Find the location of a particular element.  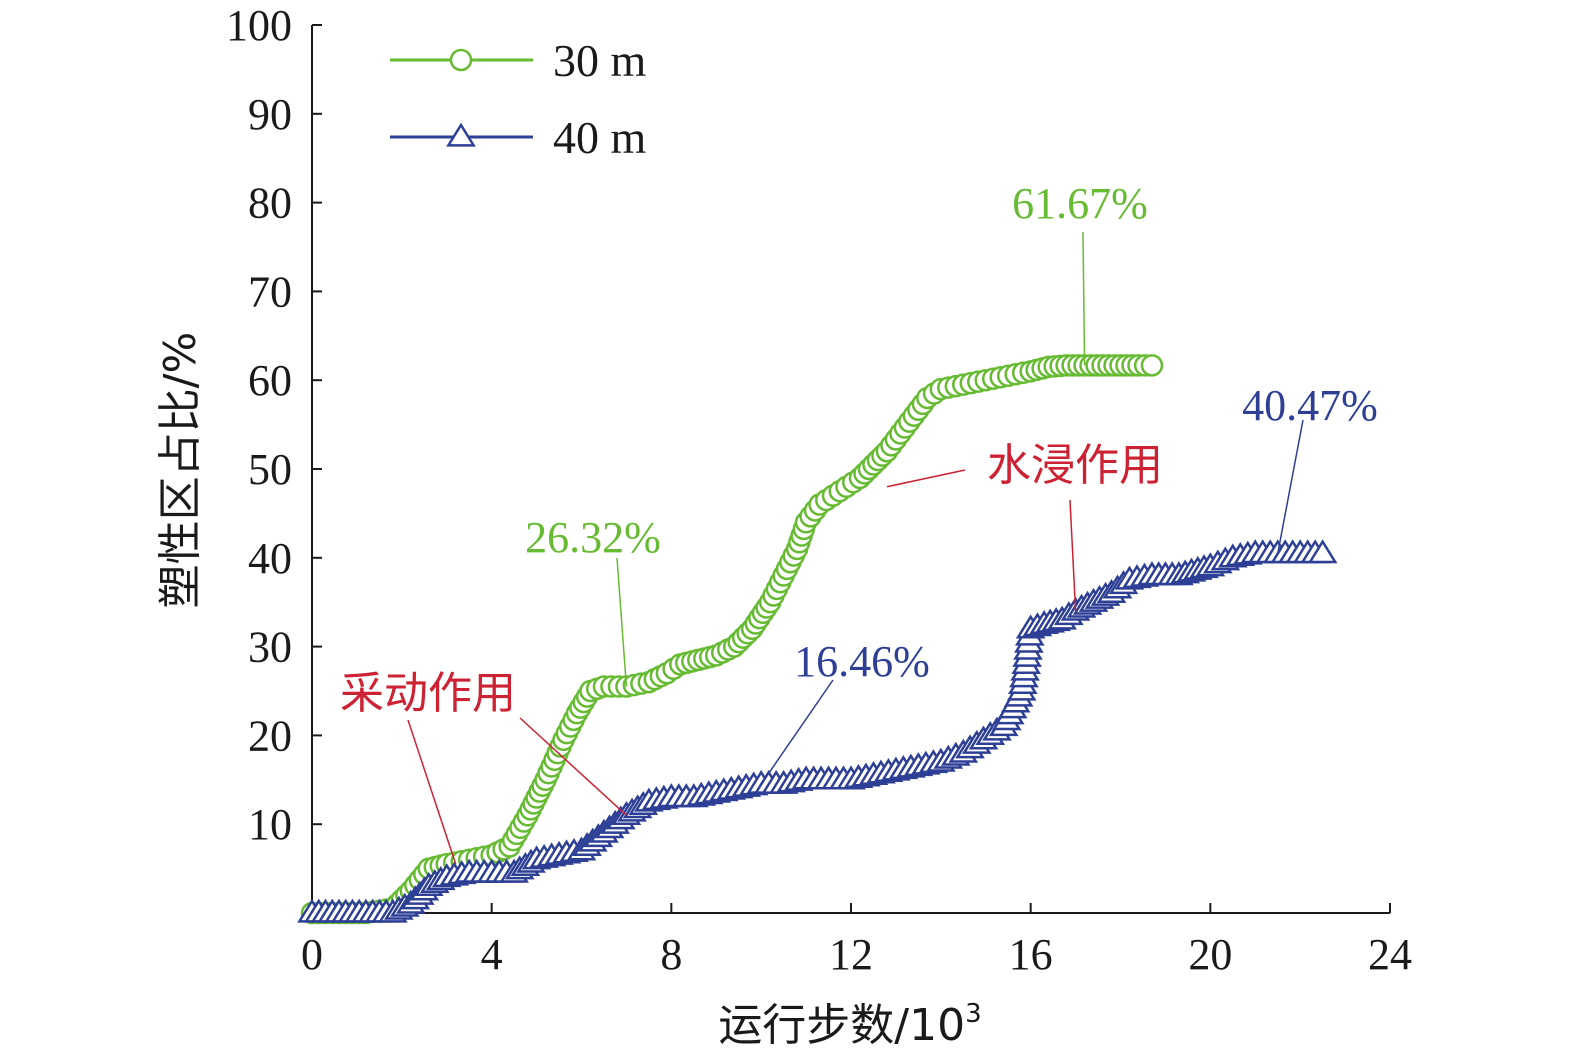

y-tick-label: 40 is located at coordinates (270, 558).